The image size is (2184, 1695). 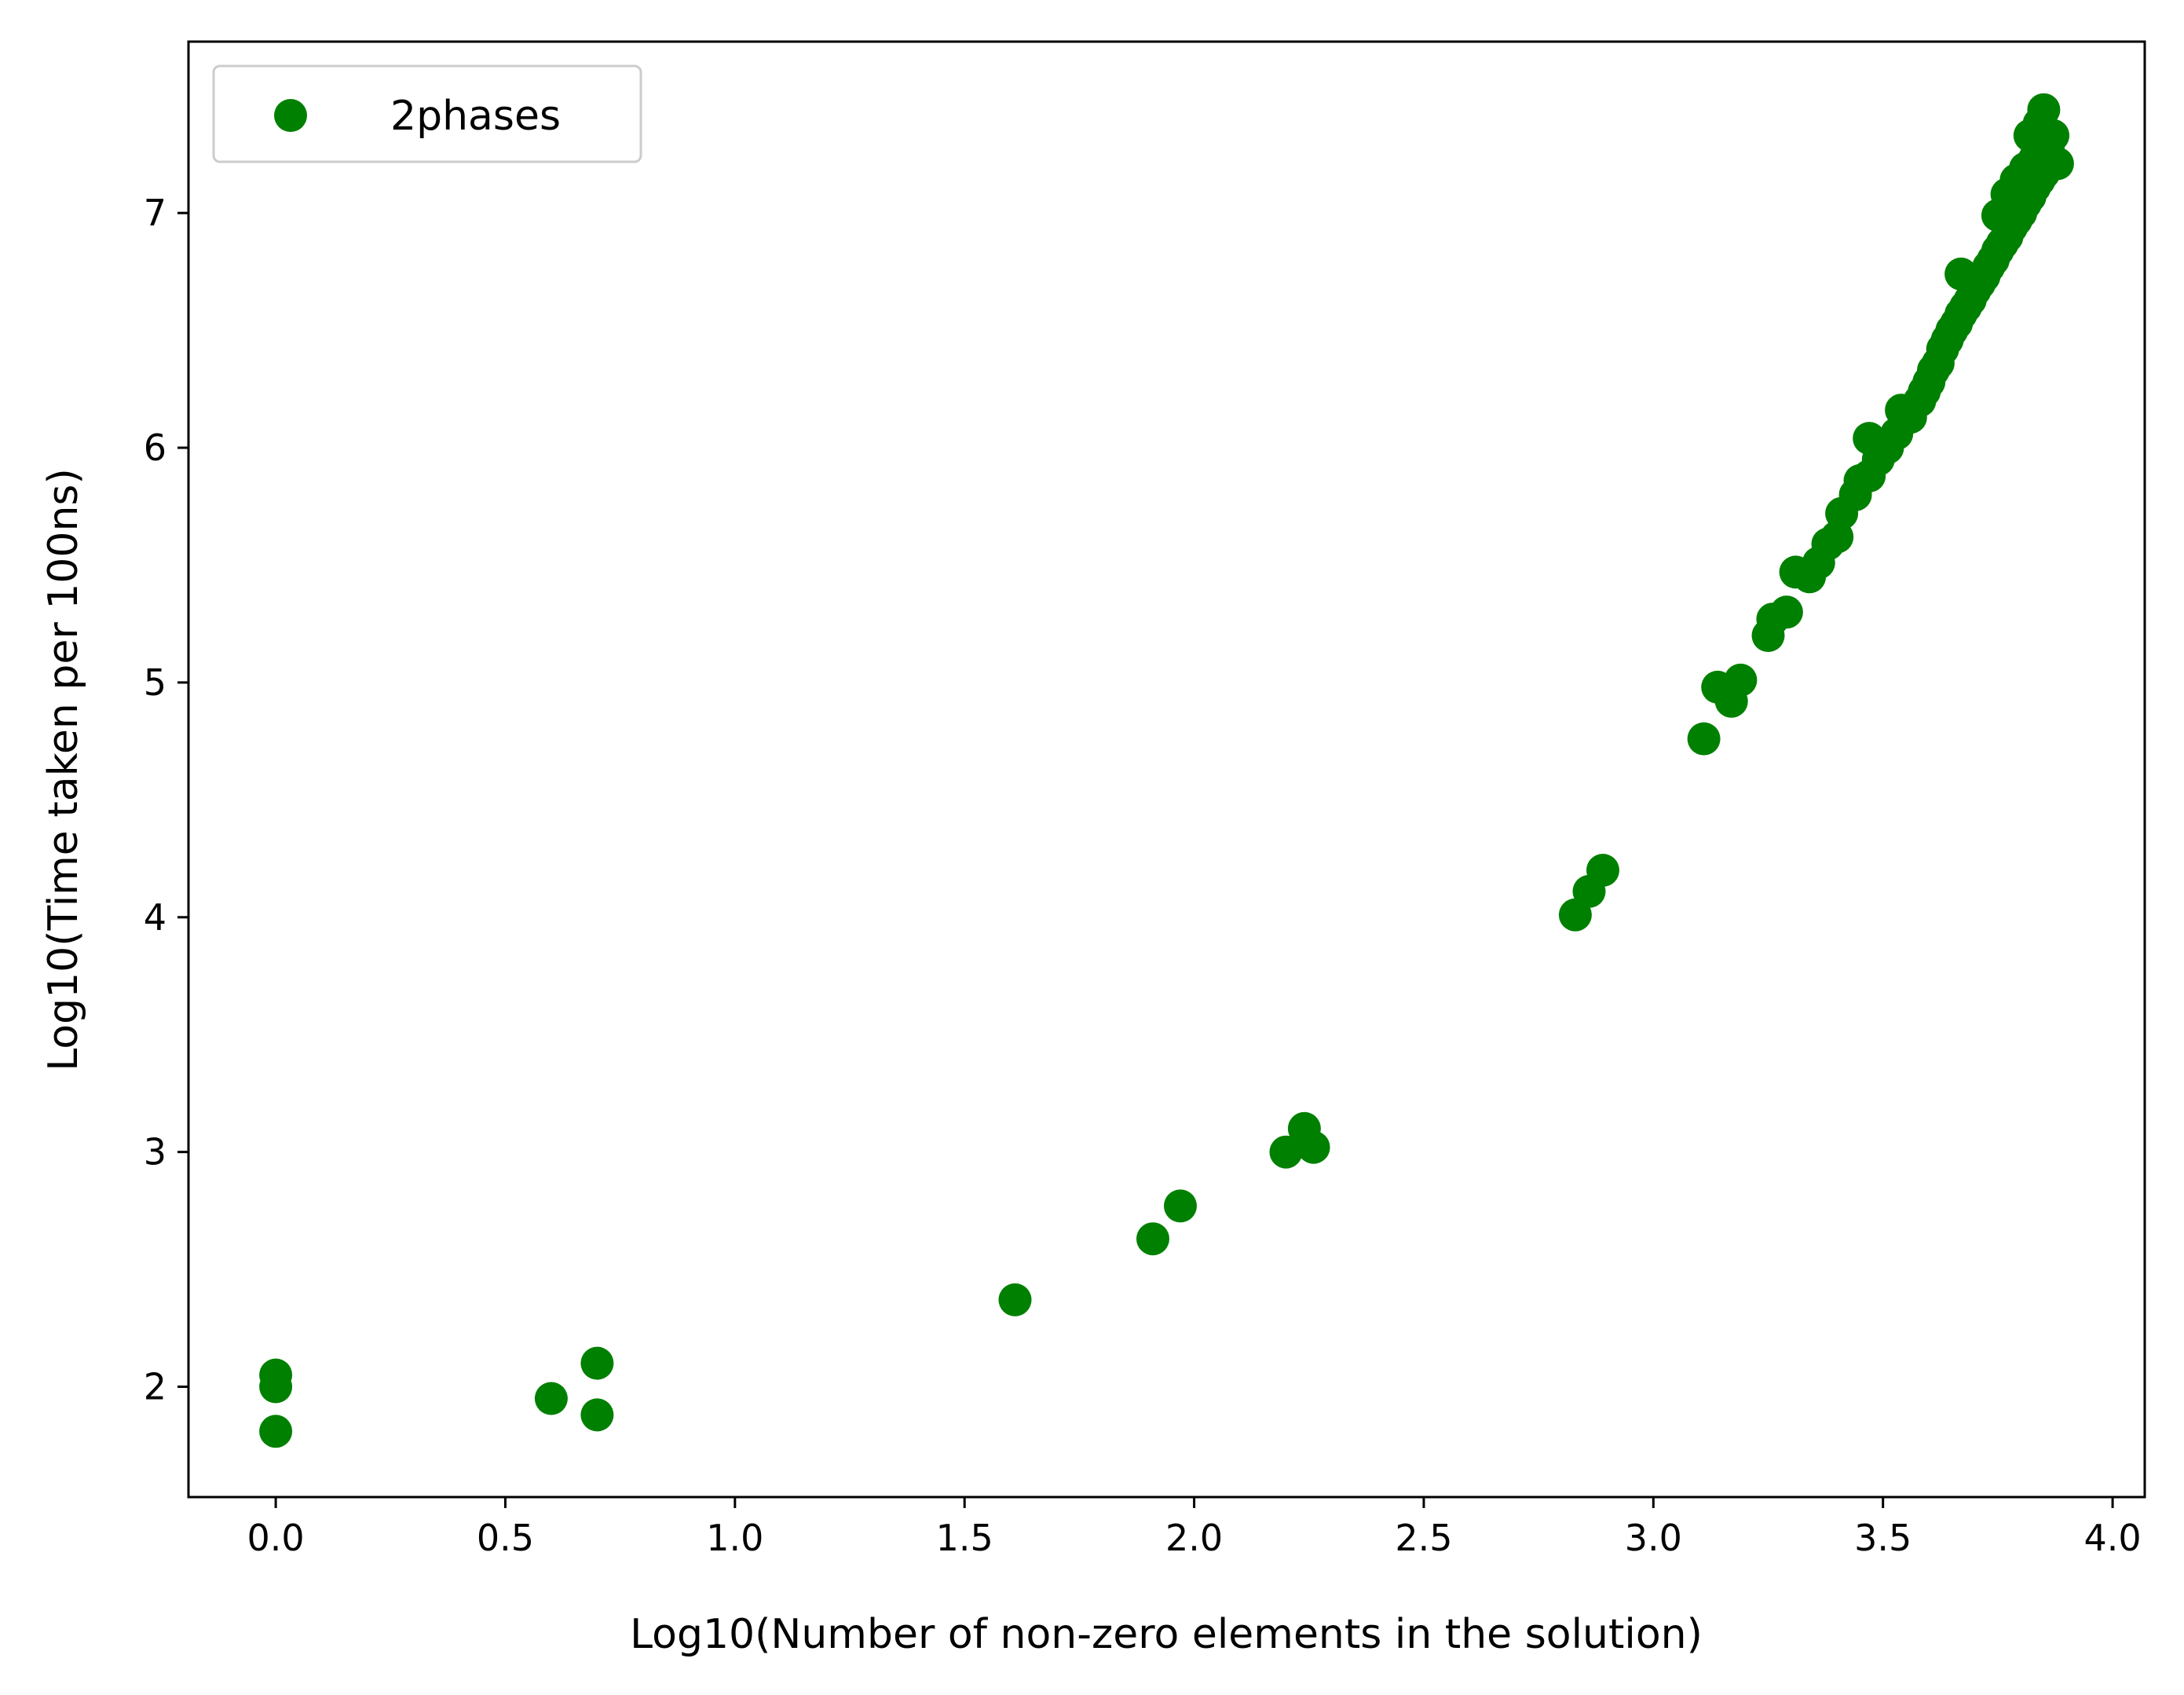 I want to click on y-tick-label: 2, so click(x=155, y=1387).